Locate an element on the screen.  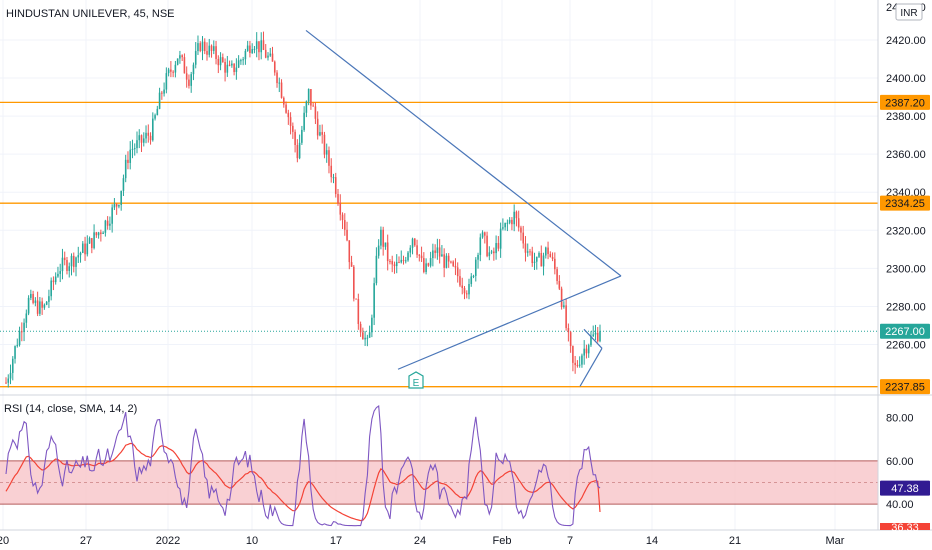
rsi-ma-line is located at coordinates (303, 482).